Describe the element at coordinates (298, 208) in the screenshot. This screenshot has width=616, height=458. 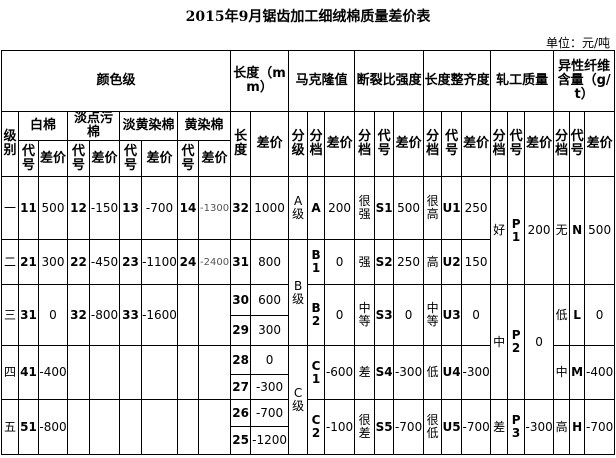
I see `table-cell: A级` at that location.